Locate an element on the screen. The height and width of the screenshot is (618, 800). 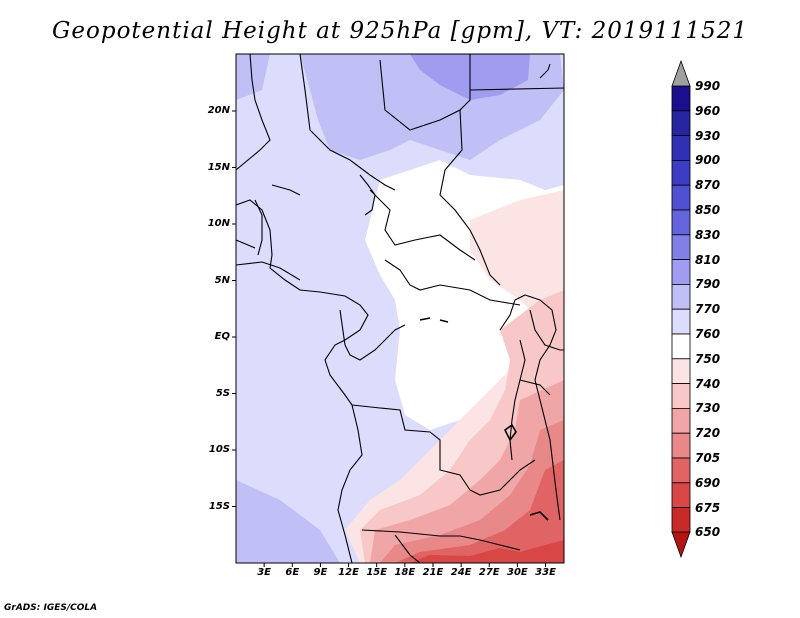
colorbar-top-arrow is located at coordinates (681, 73).